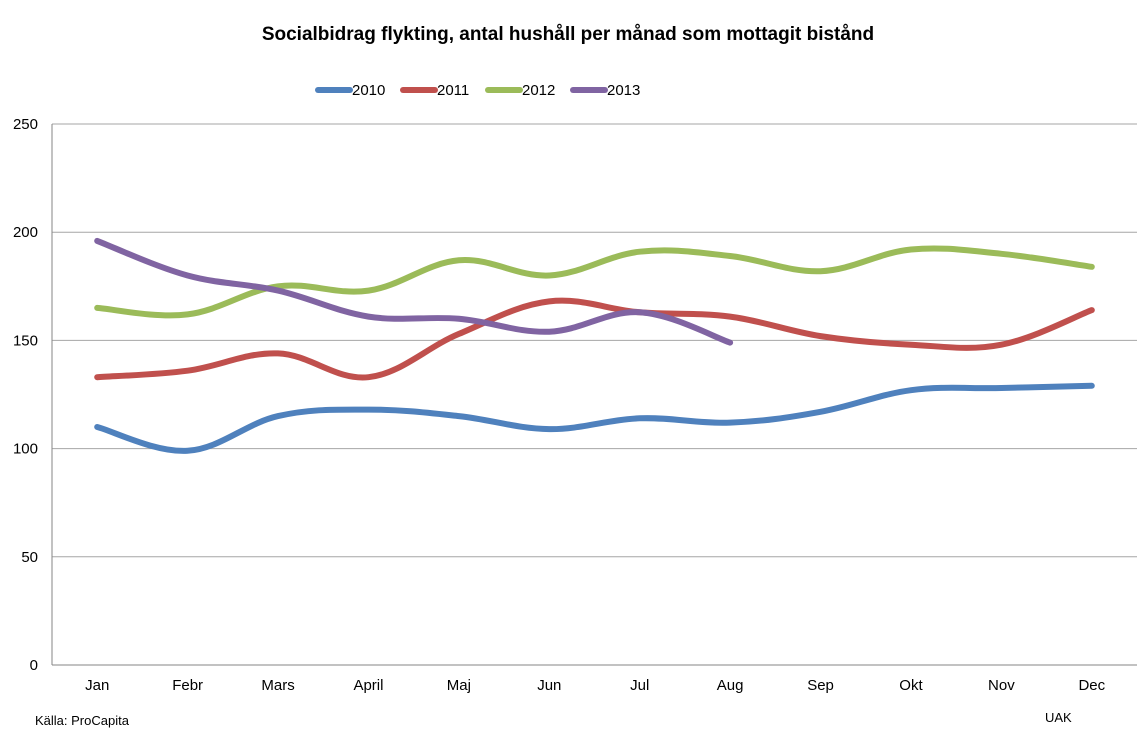 Image resolution: width=1137 pixels, height=731 pixels. What do you see at coordinates (368, 90) in the screenshot?
I see `legend-label: 2010` at bounding box center [368, 90].